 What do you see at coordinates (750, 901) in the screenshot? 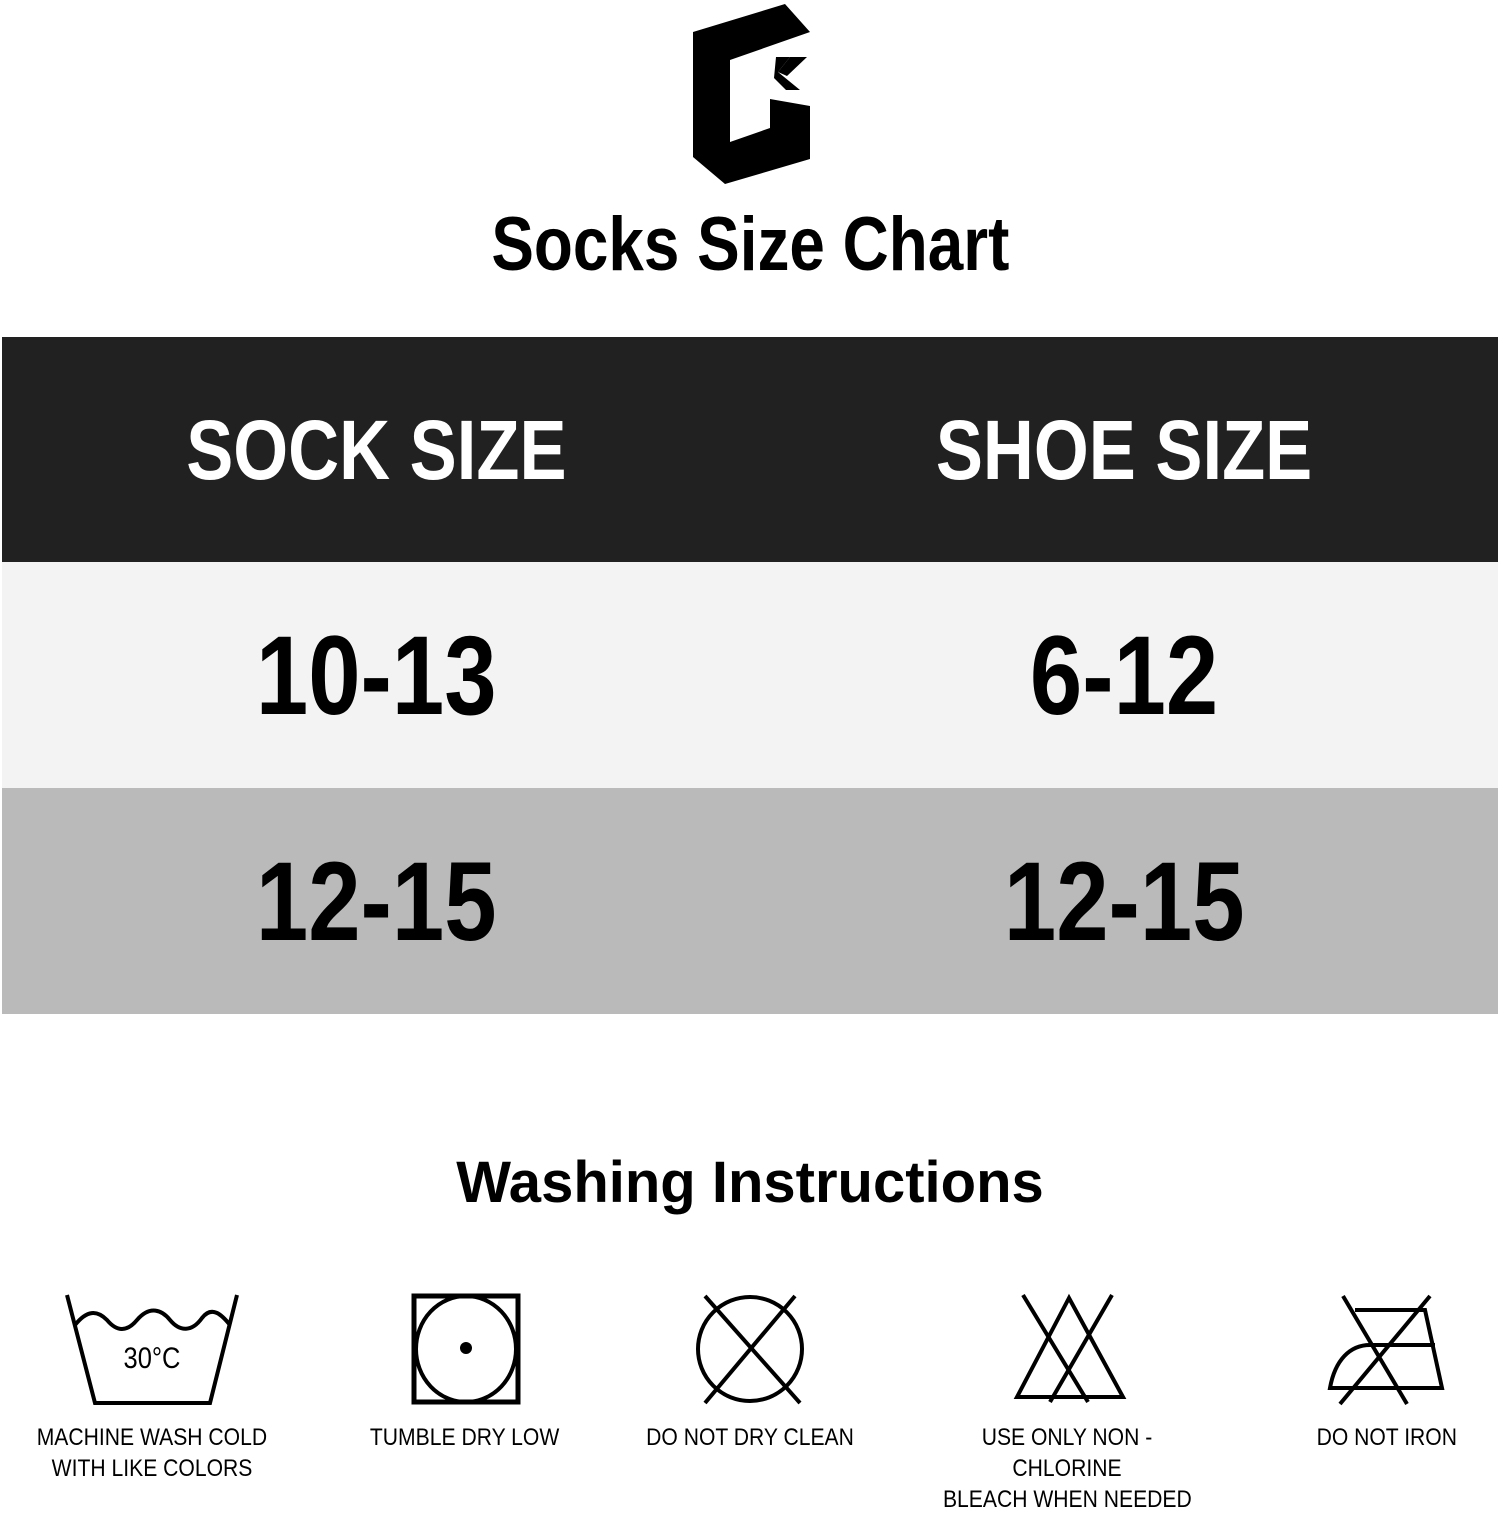
I see `table-row: 12-15 12-15` at bounding box center [750, 901].